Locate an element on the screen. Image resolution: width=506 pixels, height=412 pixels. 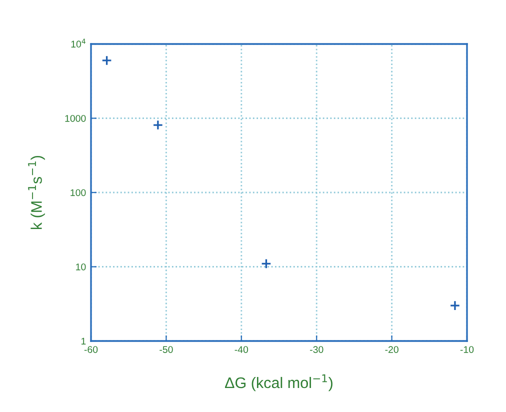
x-tick-label: -60 is located at coordinates (91, 349).